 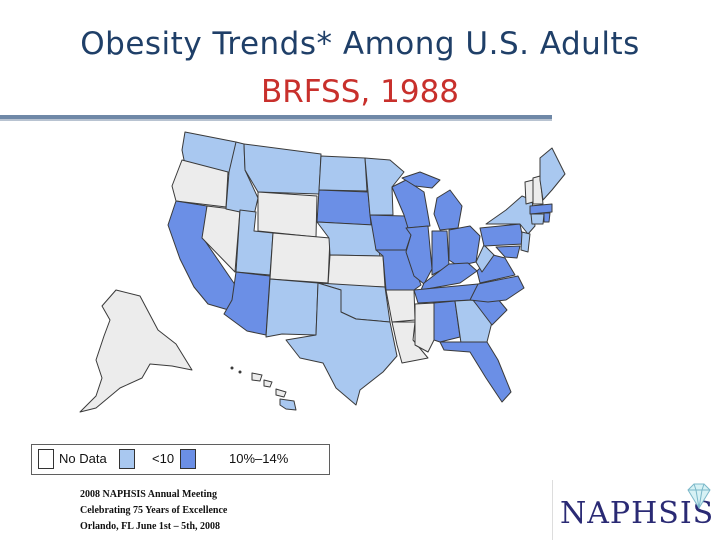 What do you see at coordinates (384, 186) in the screenshot?
I see `state-mn` at bounding box center [384, 186].